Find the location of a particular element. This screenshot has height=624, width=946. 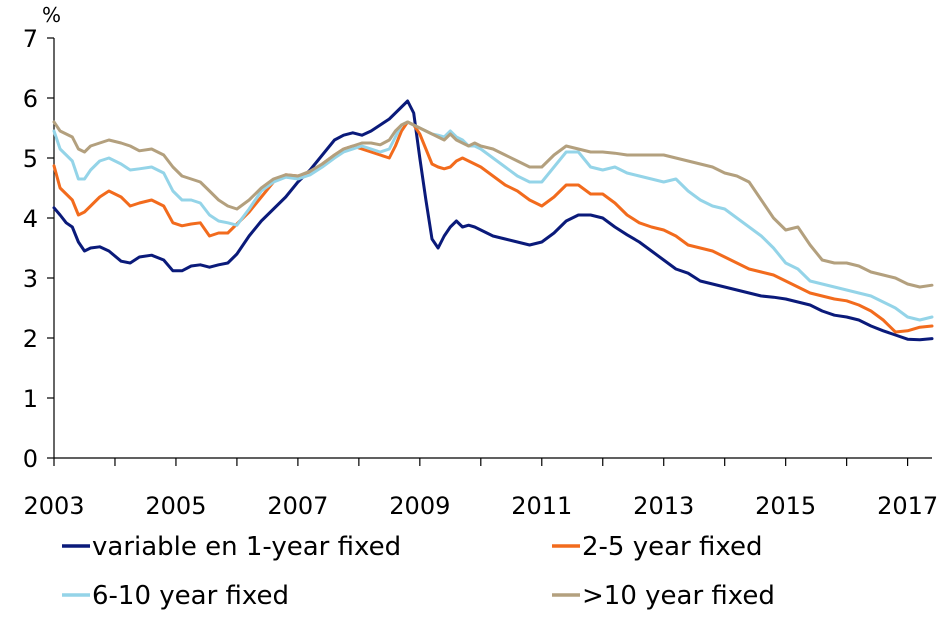

y-tick-label: 1 is located at coordinates (30, 399).